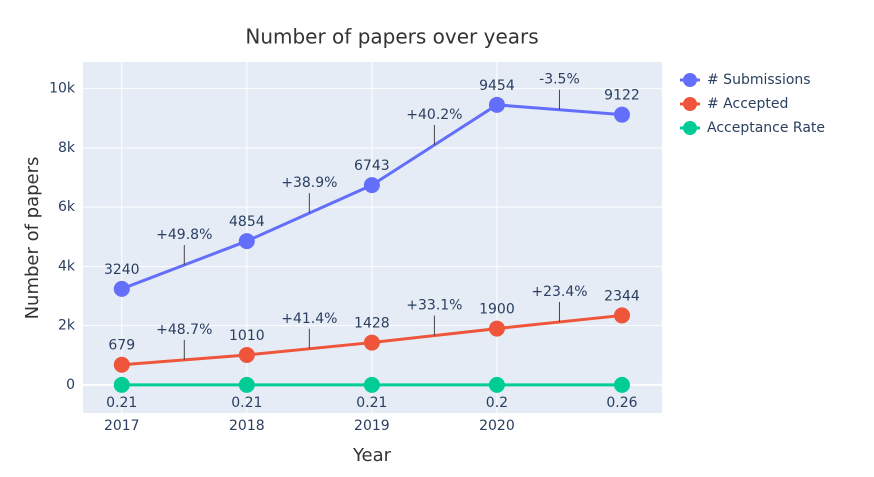 This screenshot has width=874, height=477. Describe the element at coordinates (434, 115) in the screenshot. I see `change-annotation: +40.2%` at that location.